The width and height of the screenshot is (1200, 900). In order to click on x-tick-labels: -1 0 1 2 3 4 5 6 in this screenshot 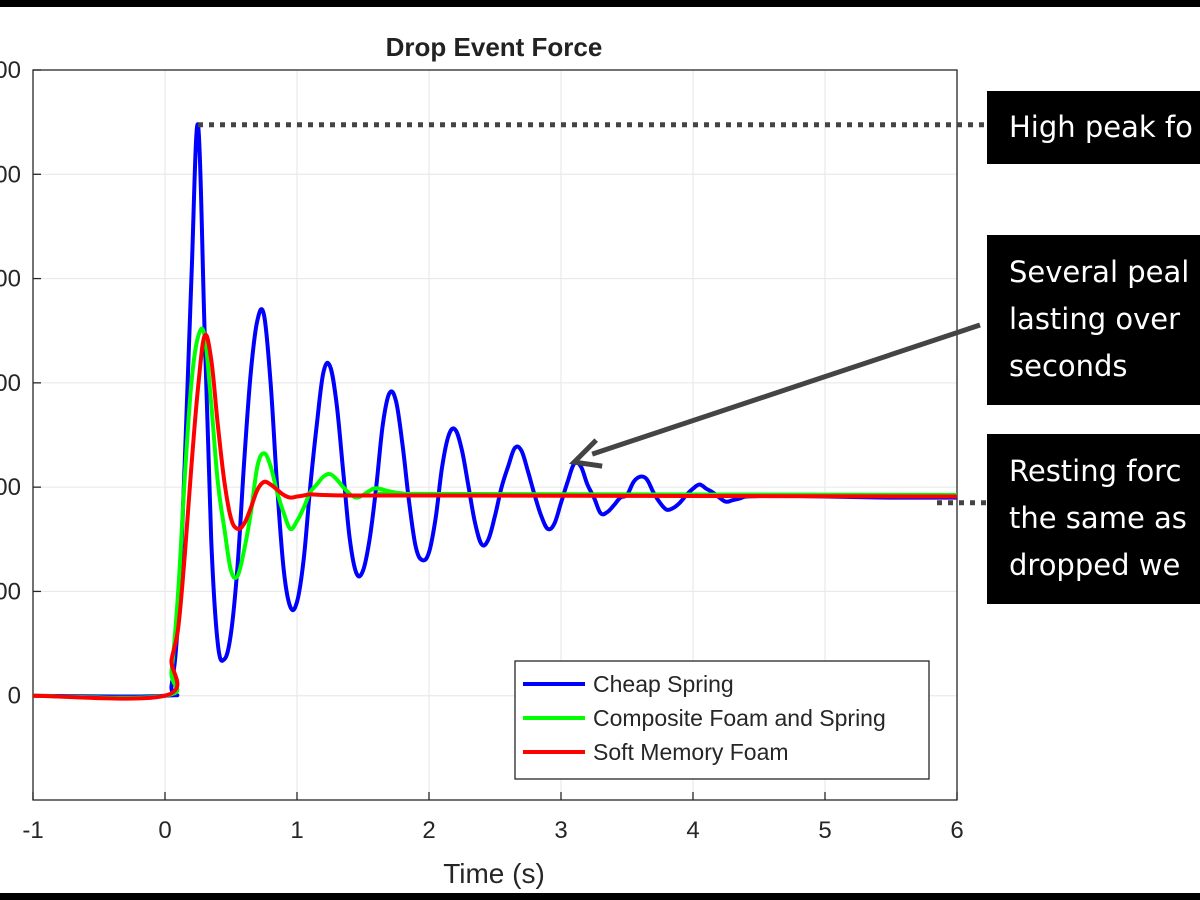, I will do `click(493, 818)`.